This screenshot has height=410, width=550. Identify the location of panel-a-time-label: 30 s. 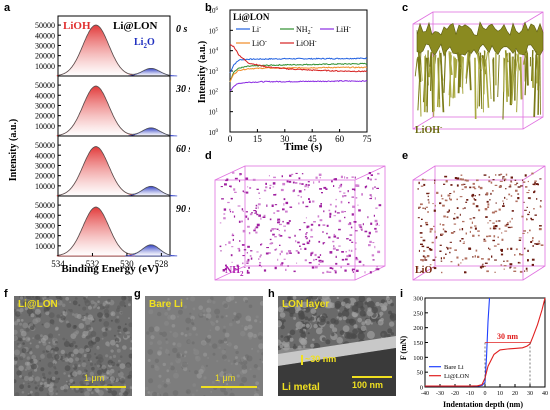
(182, 89).